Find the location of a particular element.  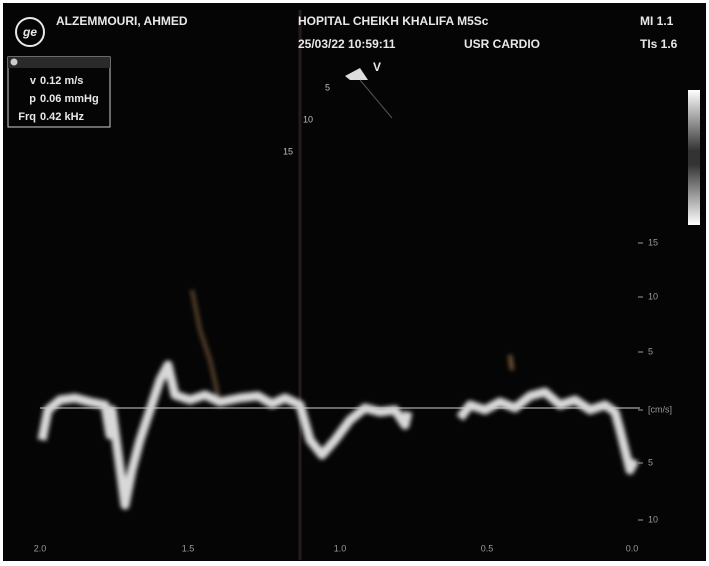

depth-marker: V is located at coordinates (377, 67).